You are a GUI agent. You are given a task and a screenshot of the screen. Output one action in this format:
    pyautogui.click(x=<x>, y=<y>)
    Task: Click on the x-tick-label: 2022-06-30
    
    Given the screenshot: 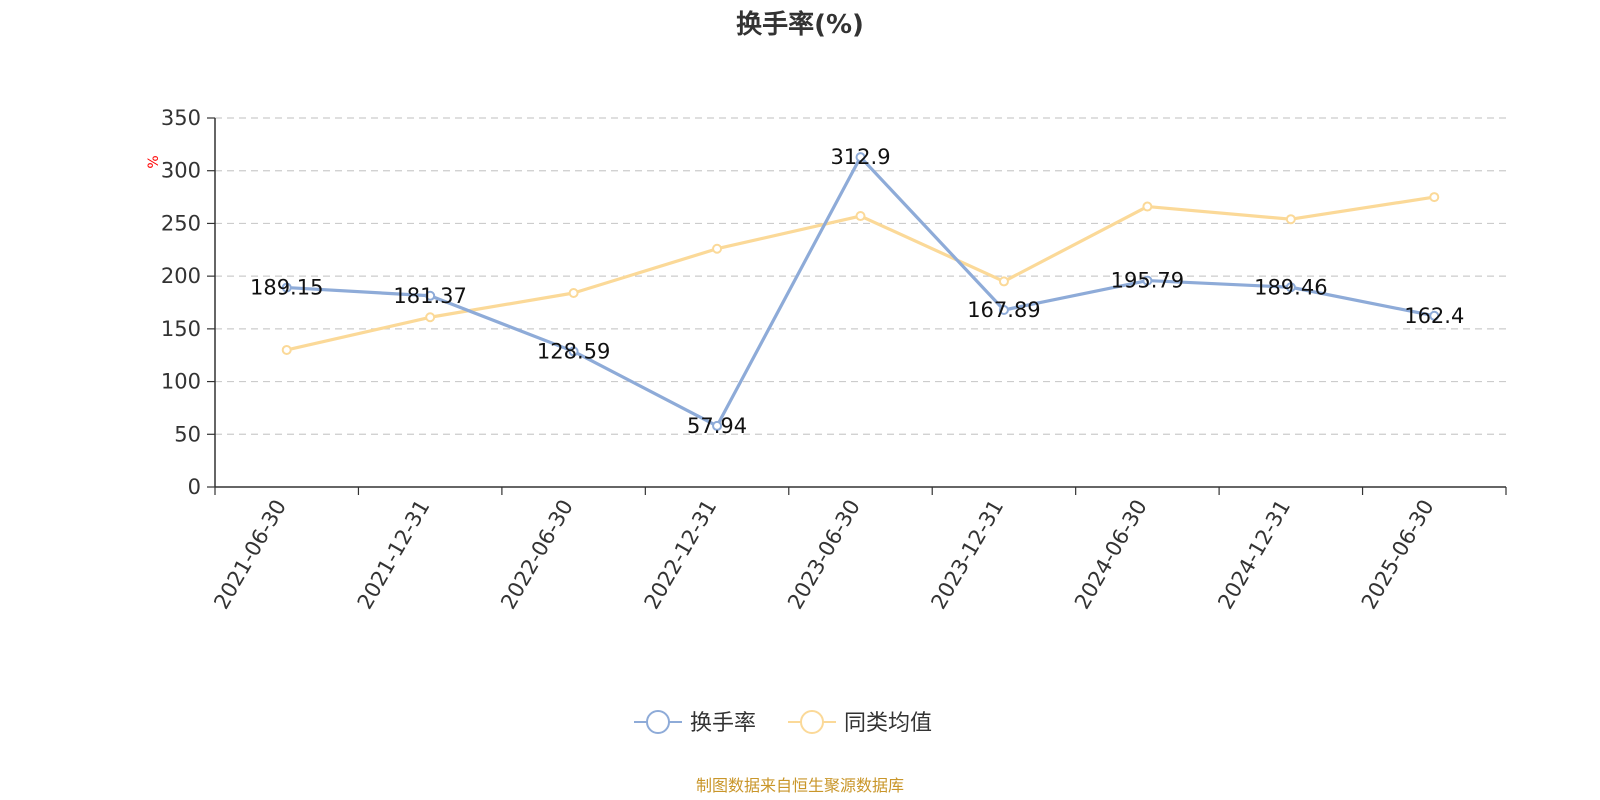 What is the action you would take?
    pyautogui.click(x=537, y=555)
    